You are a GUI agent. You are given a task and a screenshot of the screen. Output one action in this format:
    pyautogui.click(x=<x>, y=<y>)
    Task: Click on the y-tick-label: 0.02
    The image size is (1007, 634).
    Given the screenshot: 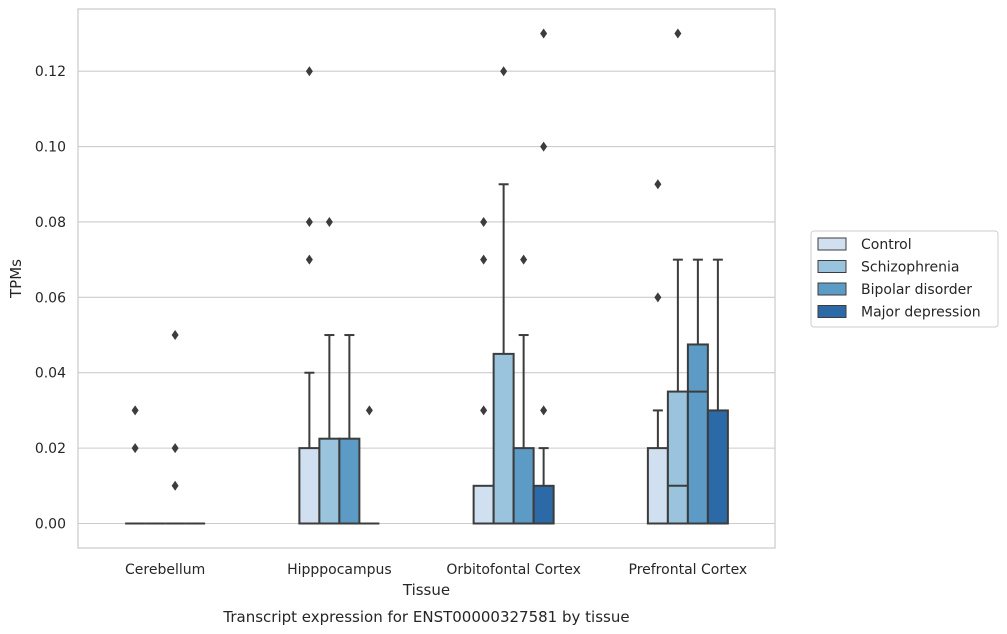 What is the action you would take?
    pyautogui.click(x=50, y=449)
    